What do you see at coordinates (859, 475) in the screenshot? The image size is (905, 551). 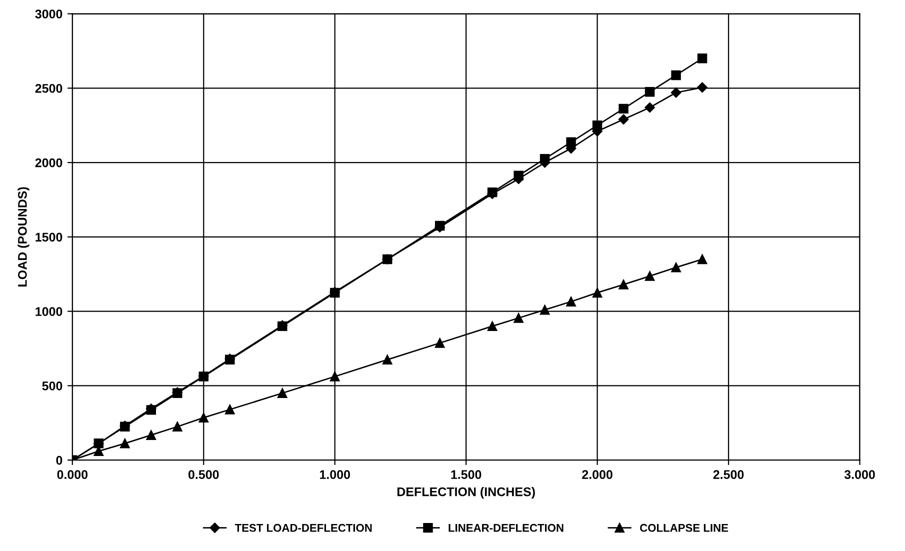 I see `x-tick-label: 3.000` at bounding box center [859, 475].